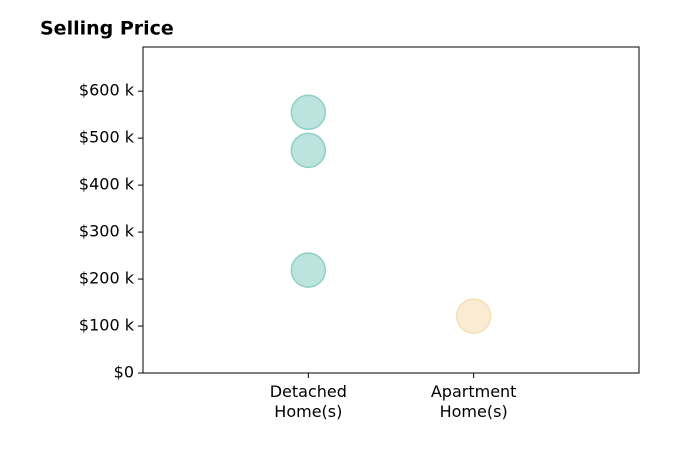  I want to click on y-tick-label: $400 k, so click(107, 184).